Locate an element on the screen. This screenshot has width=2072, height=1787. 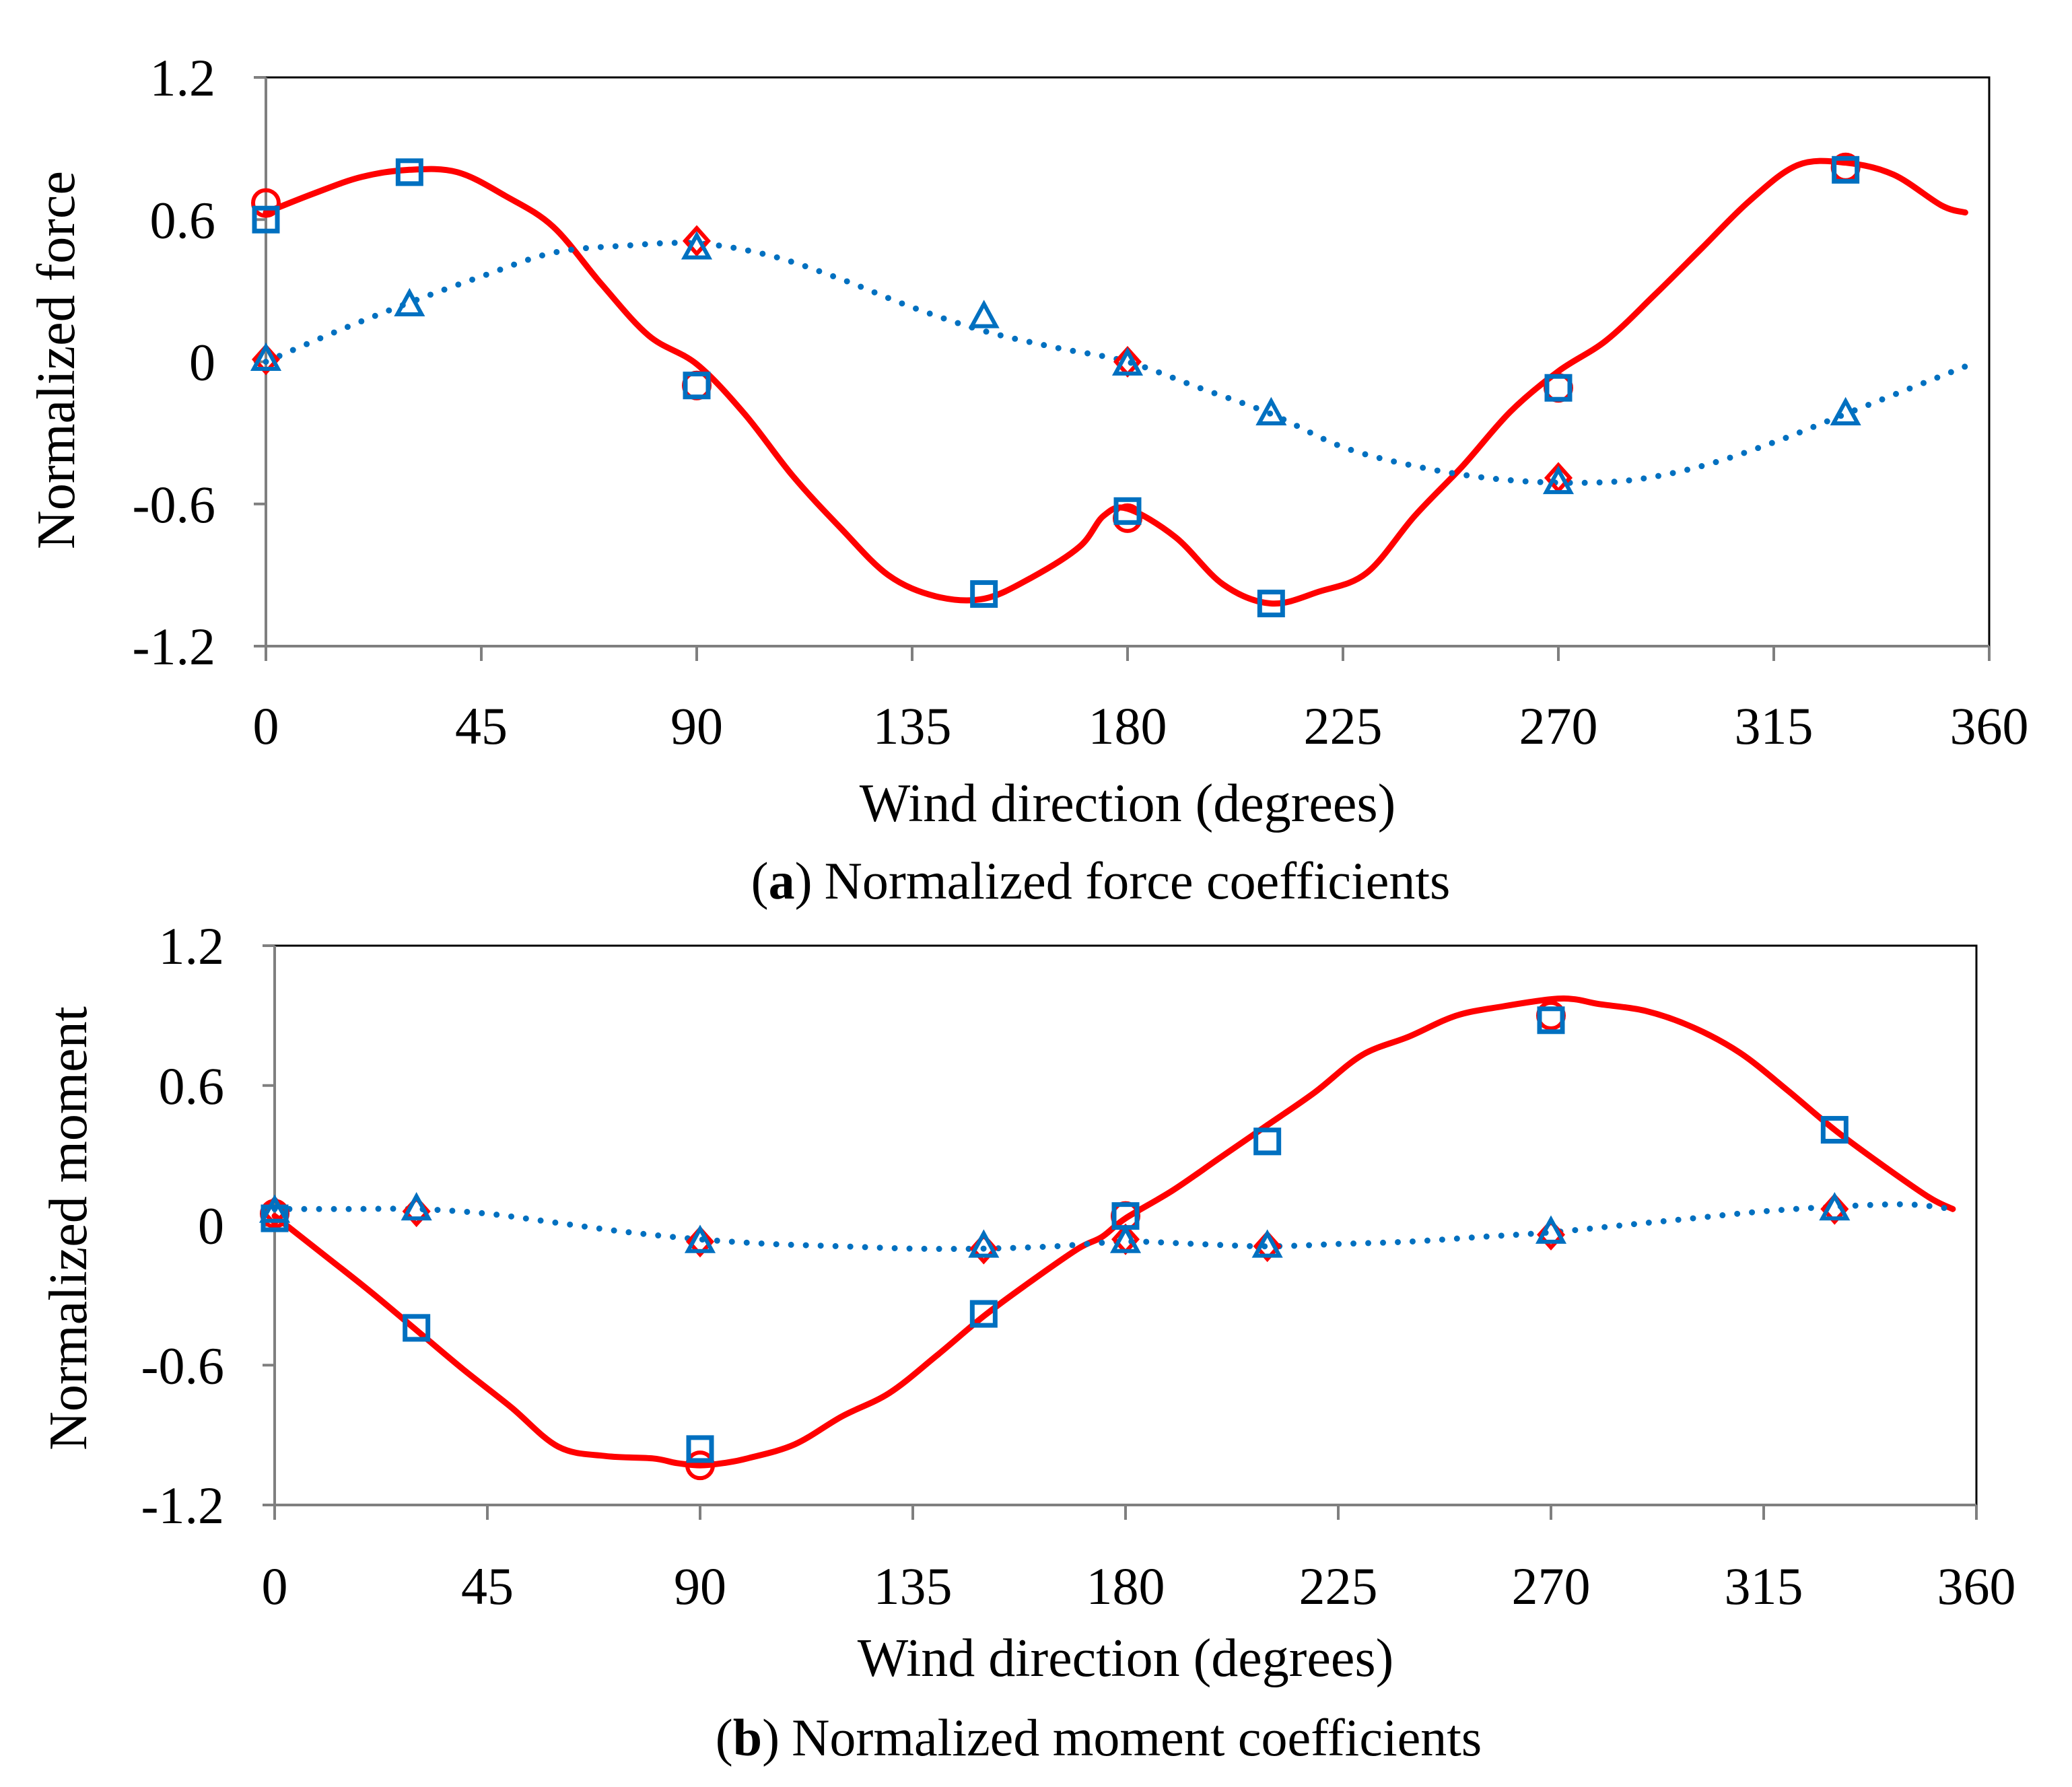
caption-title: Normalized moment coefficients is located at coordinates (1137, 1737).